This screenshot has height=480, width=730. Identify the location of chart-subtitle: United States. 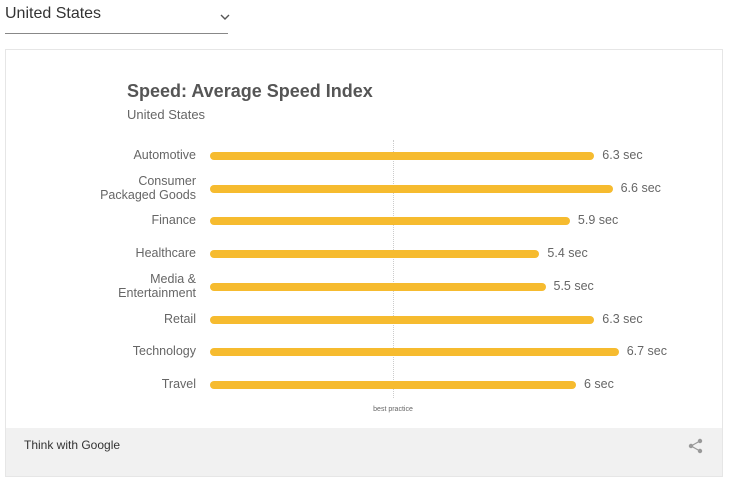
(166, 114).